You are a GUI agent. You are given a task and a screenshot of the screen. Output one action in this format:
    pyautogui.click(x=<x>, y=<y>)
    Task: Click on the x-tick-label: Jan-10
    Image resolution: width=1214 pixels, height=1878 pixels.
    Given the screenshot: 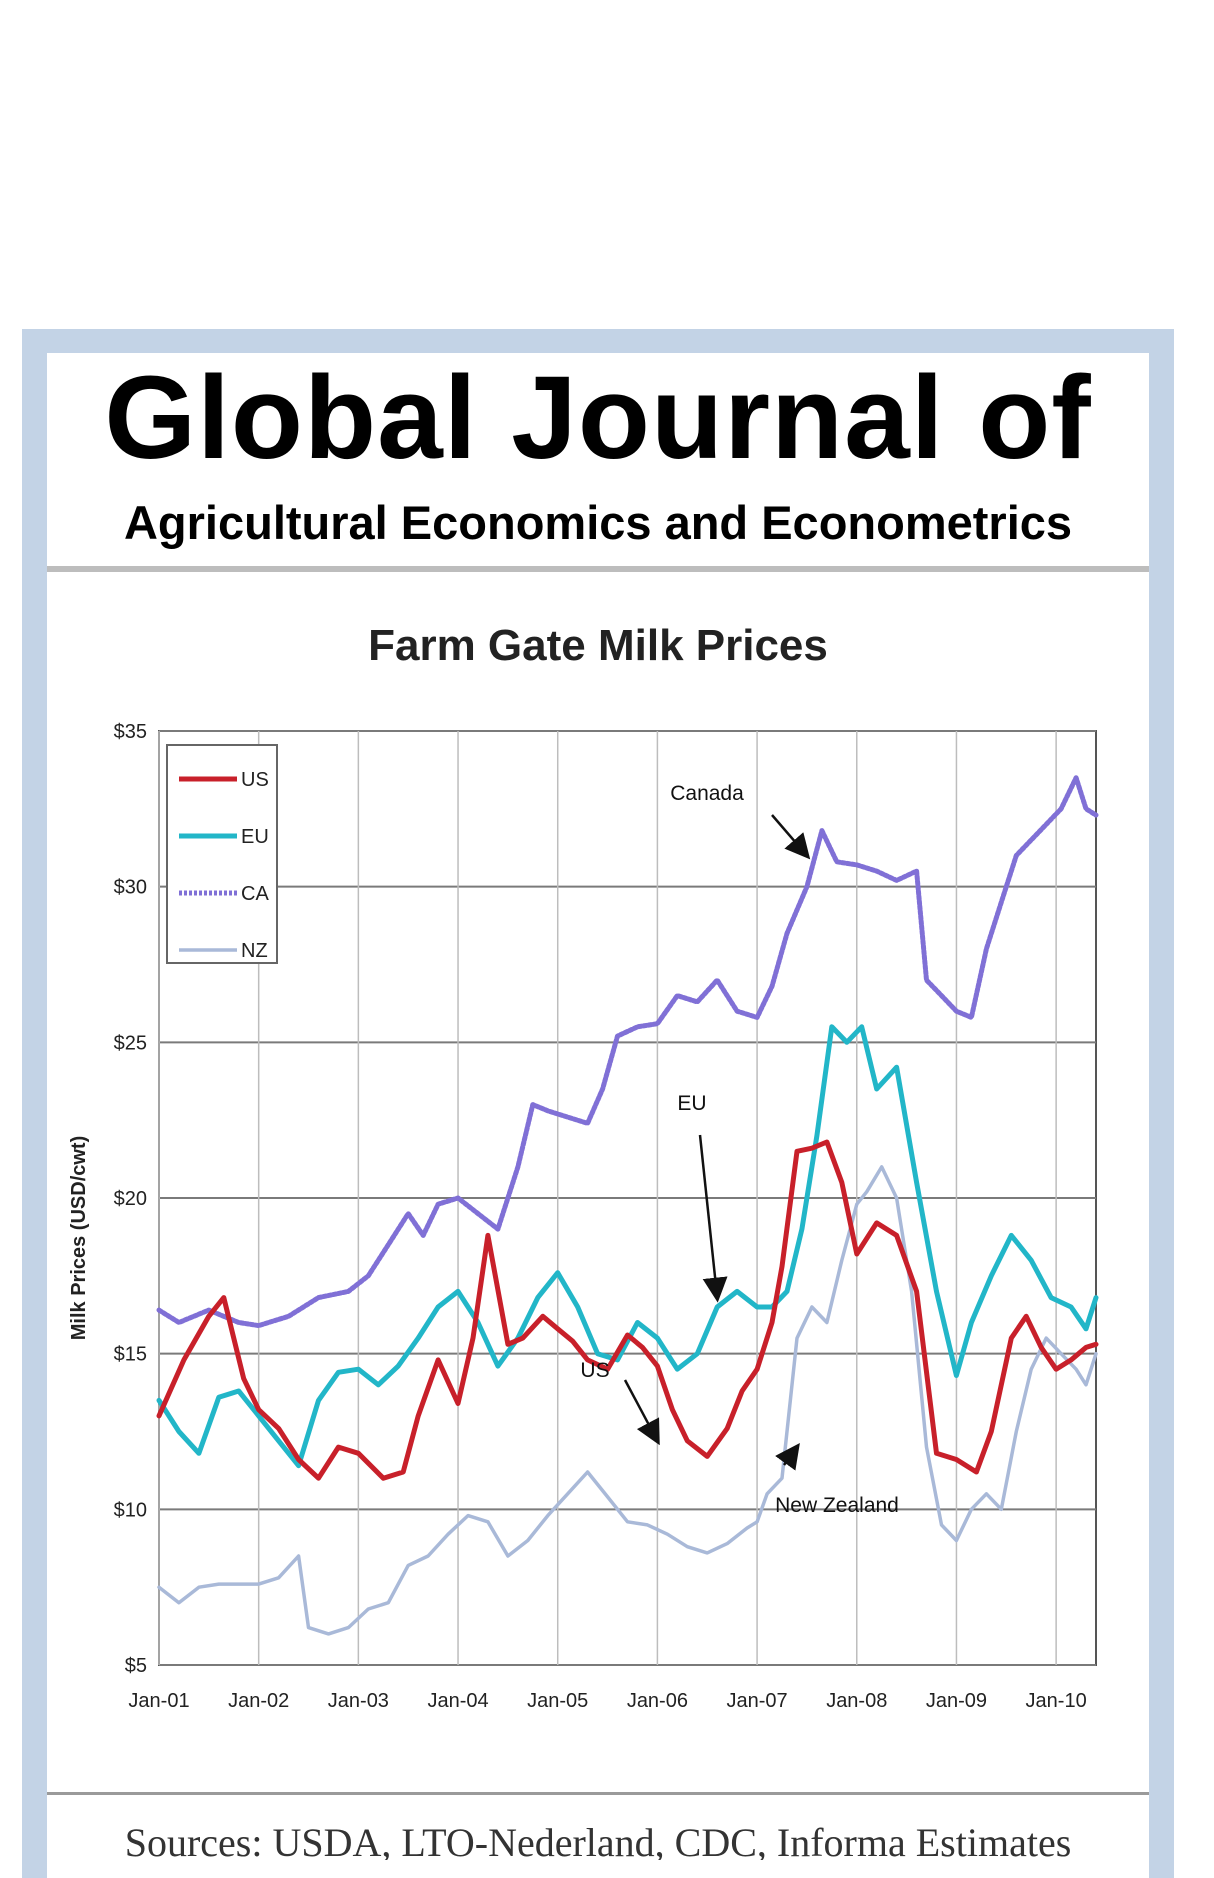 What is the action you would take?
    pyautogui.click(x=1056, y=1701)
    